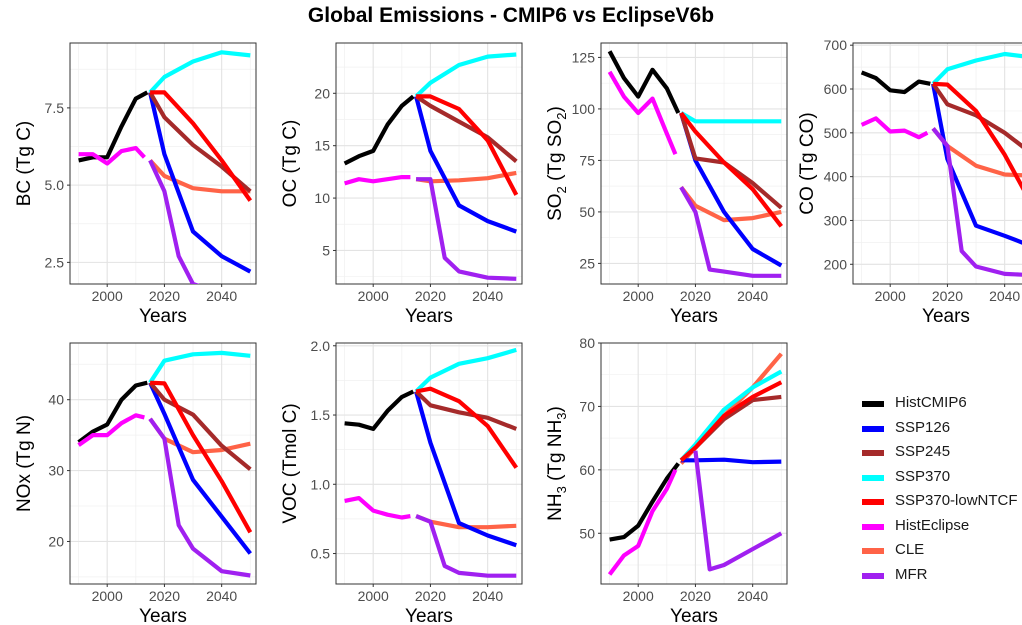 The width and height of the screenshot is (1022, 625). What do you see at coordinates (321, 554) in the screenshot?
I see `y-tick-label: 0.5` at bounding box center [321, 554].